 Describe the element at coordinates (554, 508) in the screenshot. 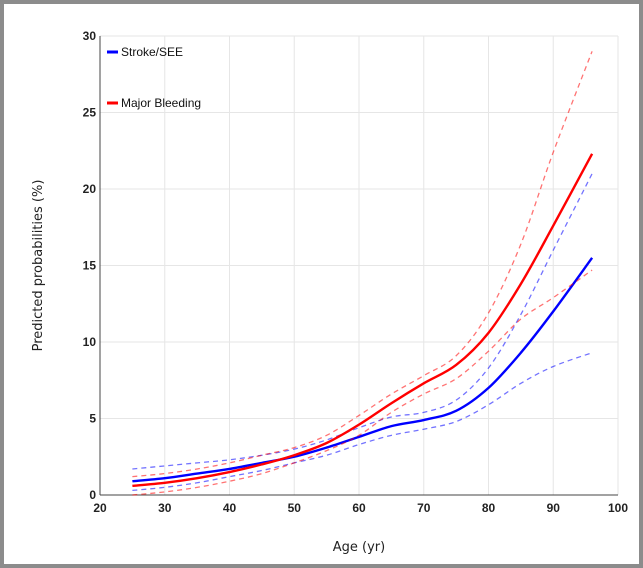

I see `x-tick-label: 90` at that location.